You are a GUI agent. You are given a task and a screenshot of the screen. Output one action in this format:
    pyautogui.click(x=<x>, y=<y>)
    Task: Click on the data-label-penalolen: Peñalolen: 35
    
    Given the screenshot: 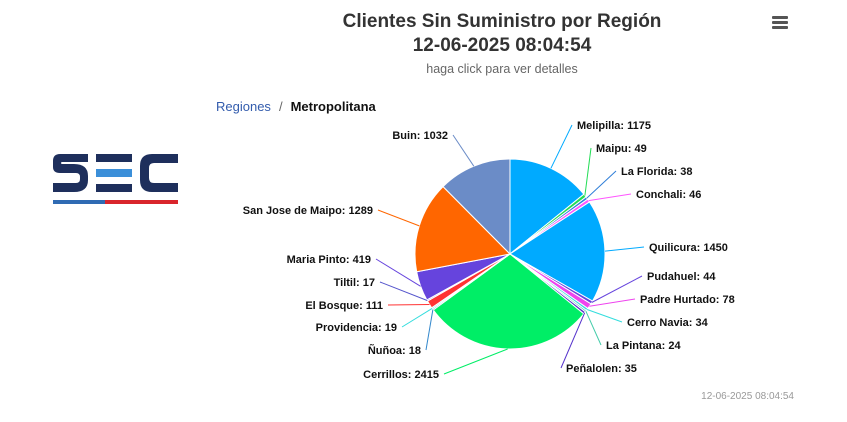 What is the action you would take?
    pyautogui.click(x=601, y=369)
    